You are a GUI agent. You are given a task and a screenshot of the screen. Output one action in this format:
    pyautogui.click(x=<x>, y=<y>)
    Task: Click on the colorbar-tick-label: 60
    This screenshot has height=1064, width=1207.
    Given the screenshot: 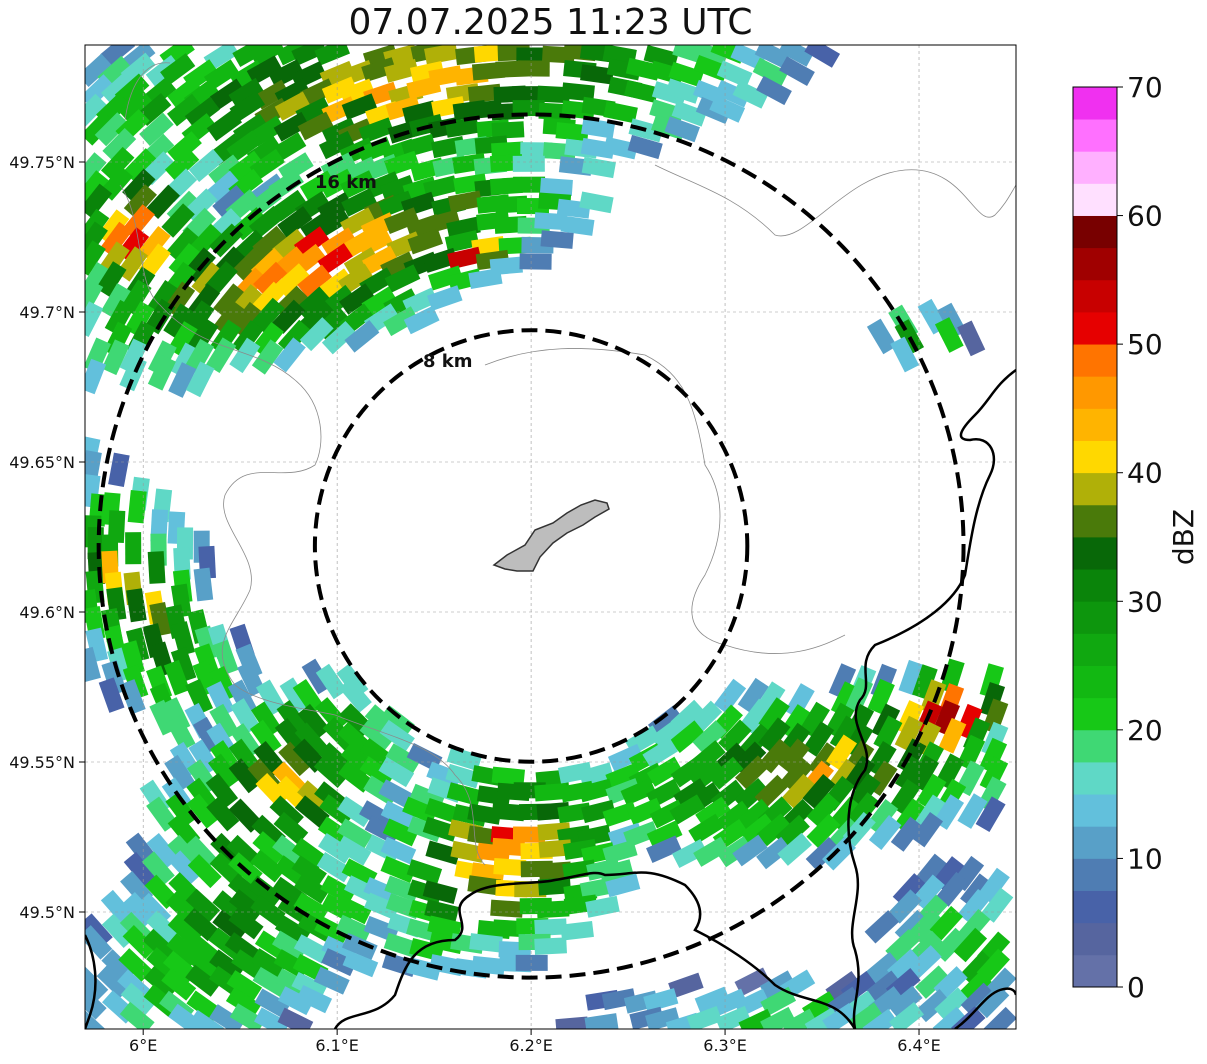 What is the action you would take?
    pyautogui.click(x=1145, y=216)
    